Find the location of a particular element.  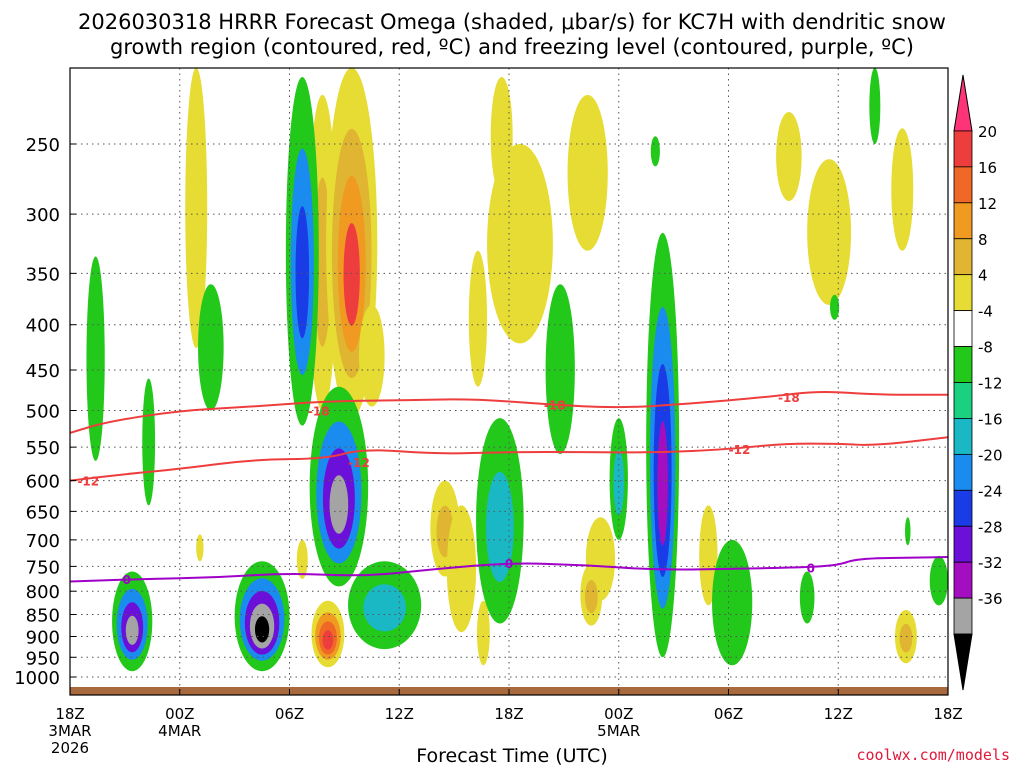

x-tick-label-42: 12Z is located at coordinates (838, 714).